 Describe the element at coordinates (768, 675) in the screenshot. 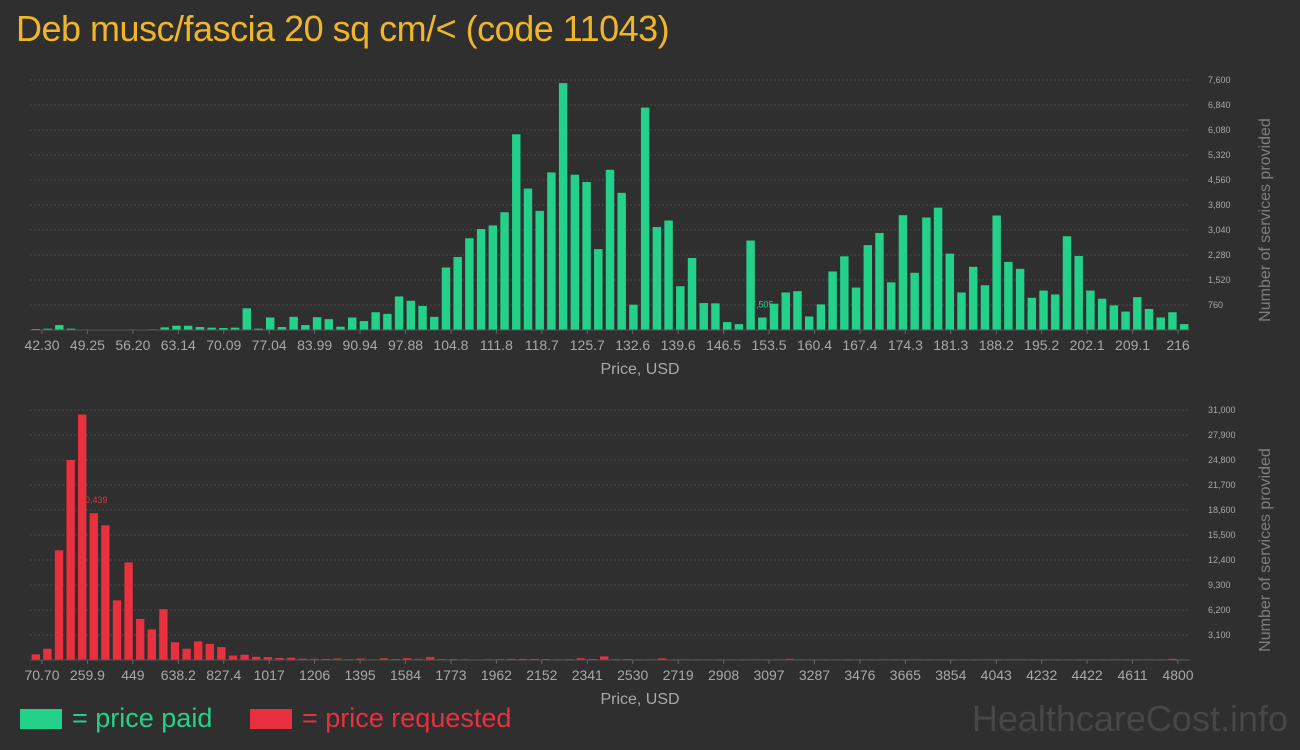

I see `requested-x-tick-label: 3097` at that location.